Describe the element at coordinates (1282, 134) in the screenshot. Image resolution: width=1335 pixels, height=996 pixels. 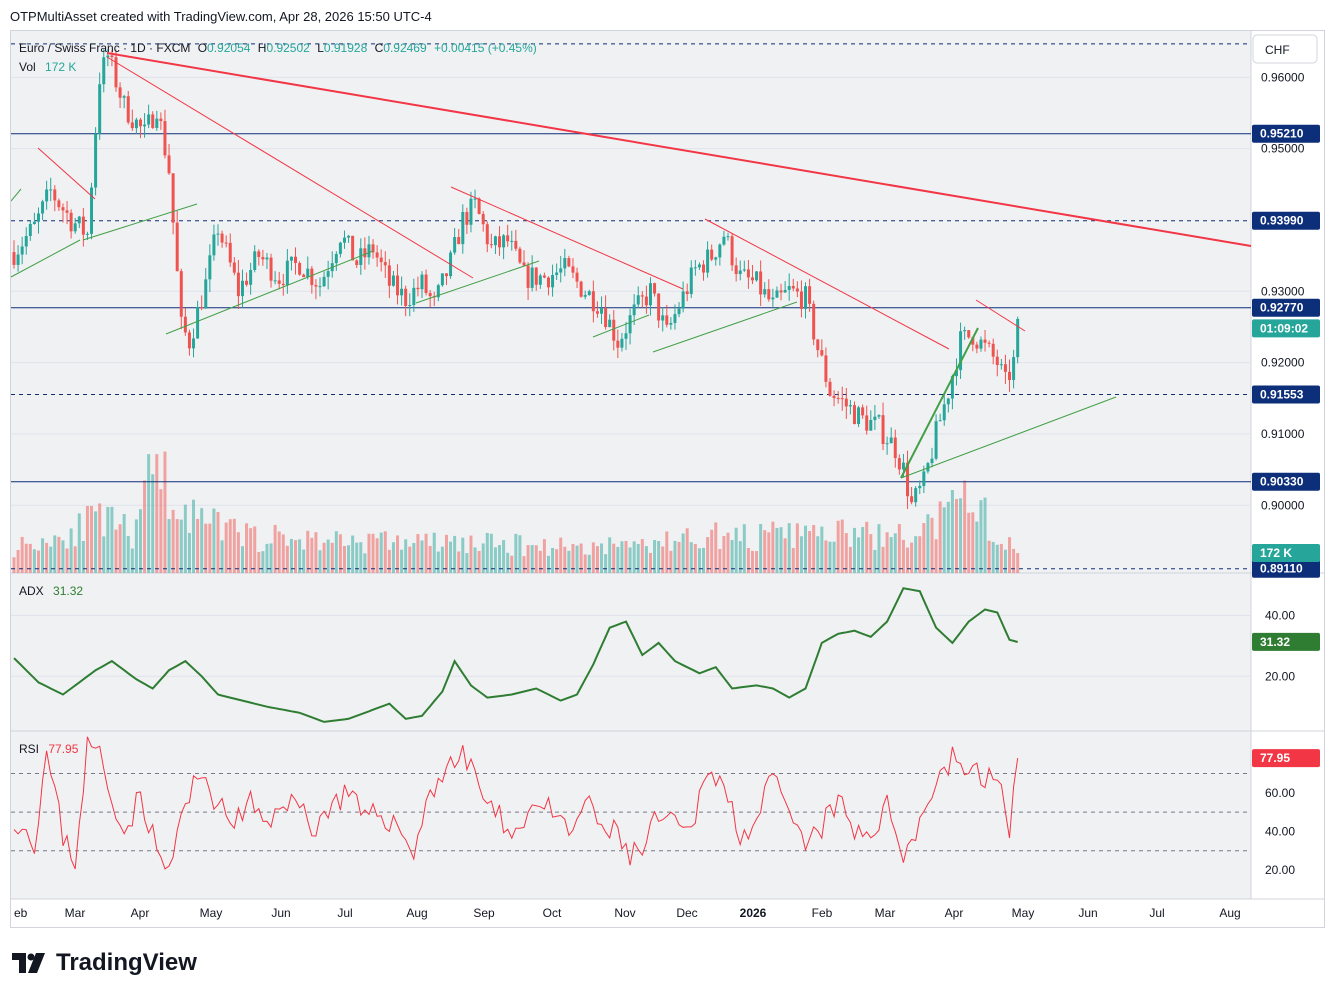
I see `price-level-label: 0.95210` at that location.